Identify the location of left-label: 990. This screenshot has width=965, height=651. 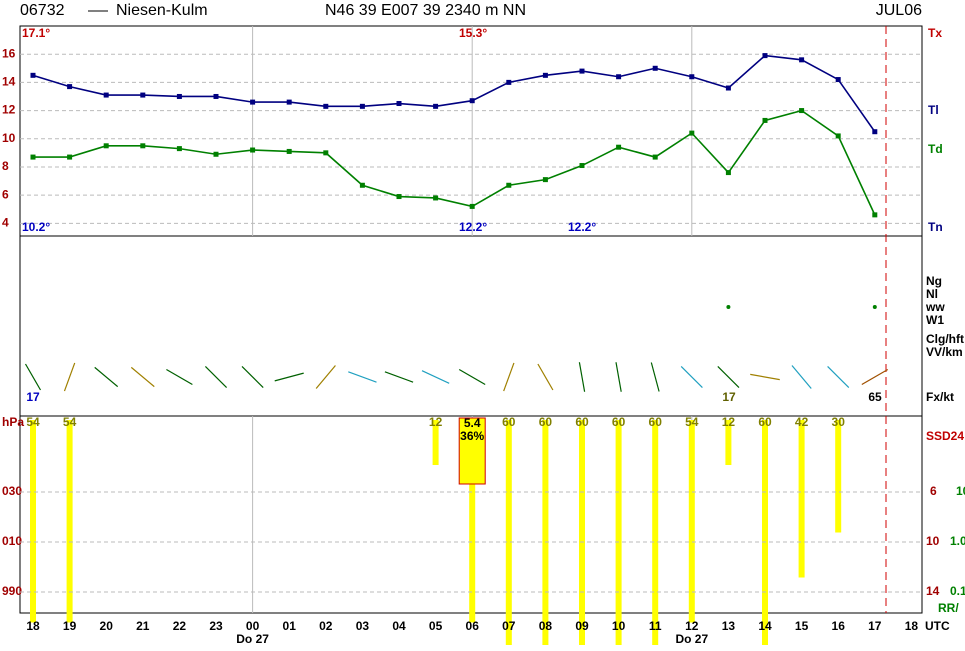
(12, 591).